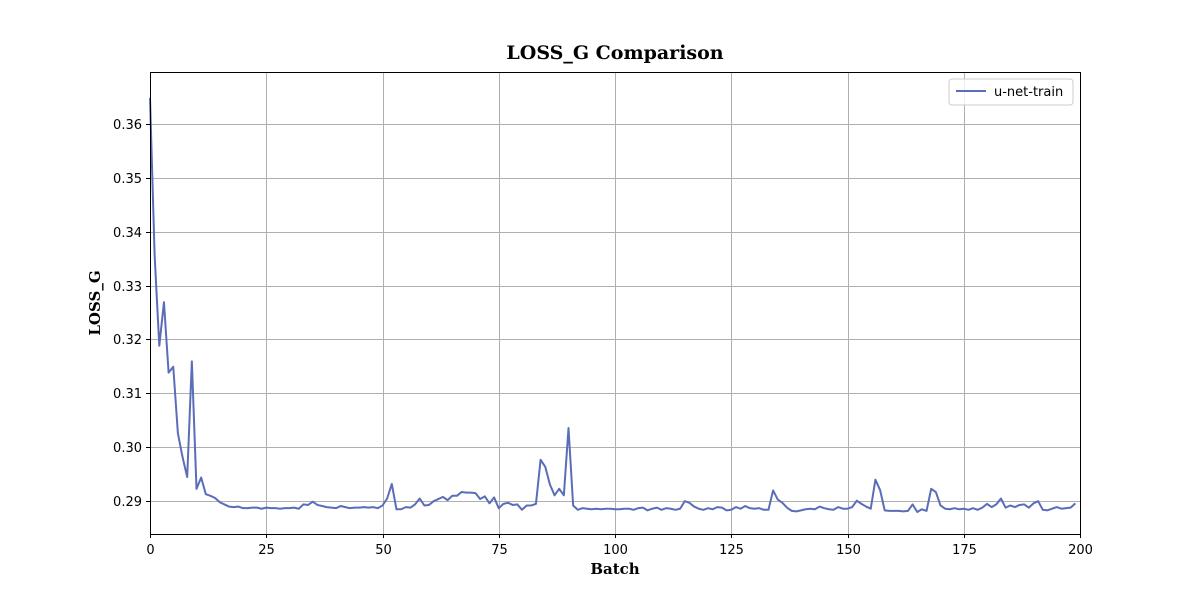  I want to click on legend-entry-label: u-net-train, so click(1028, 92).